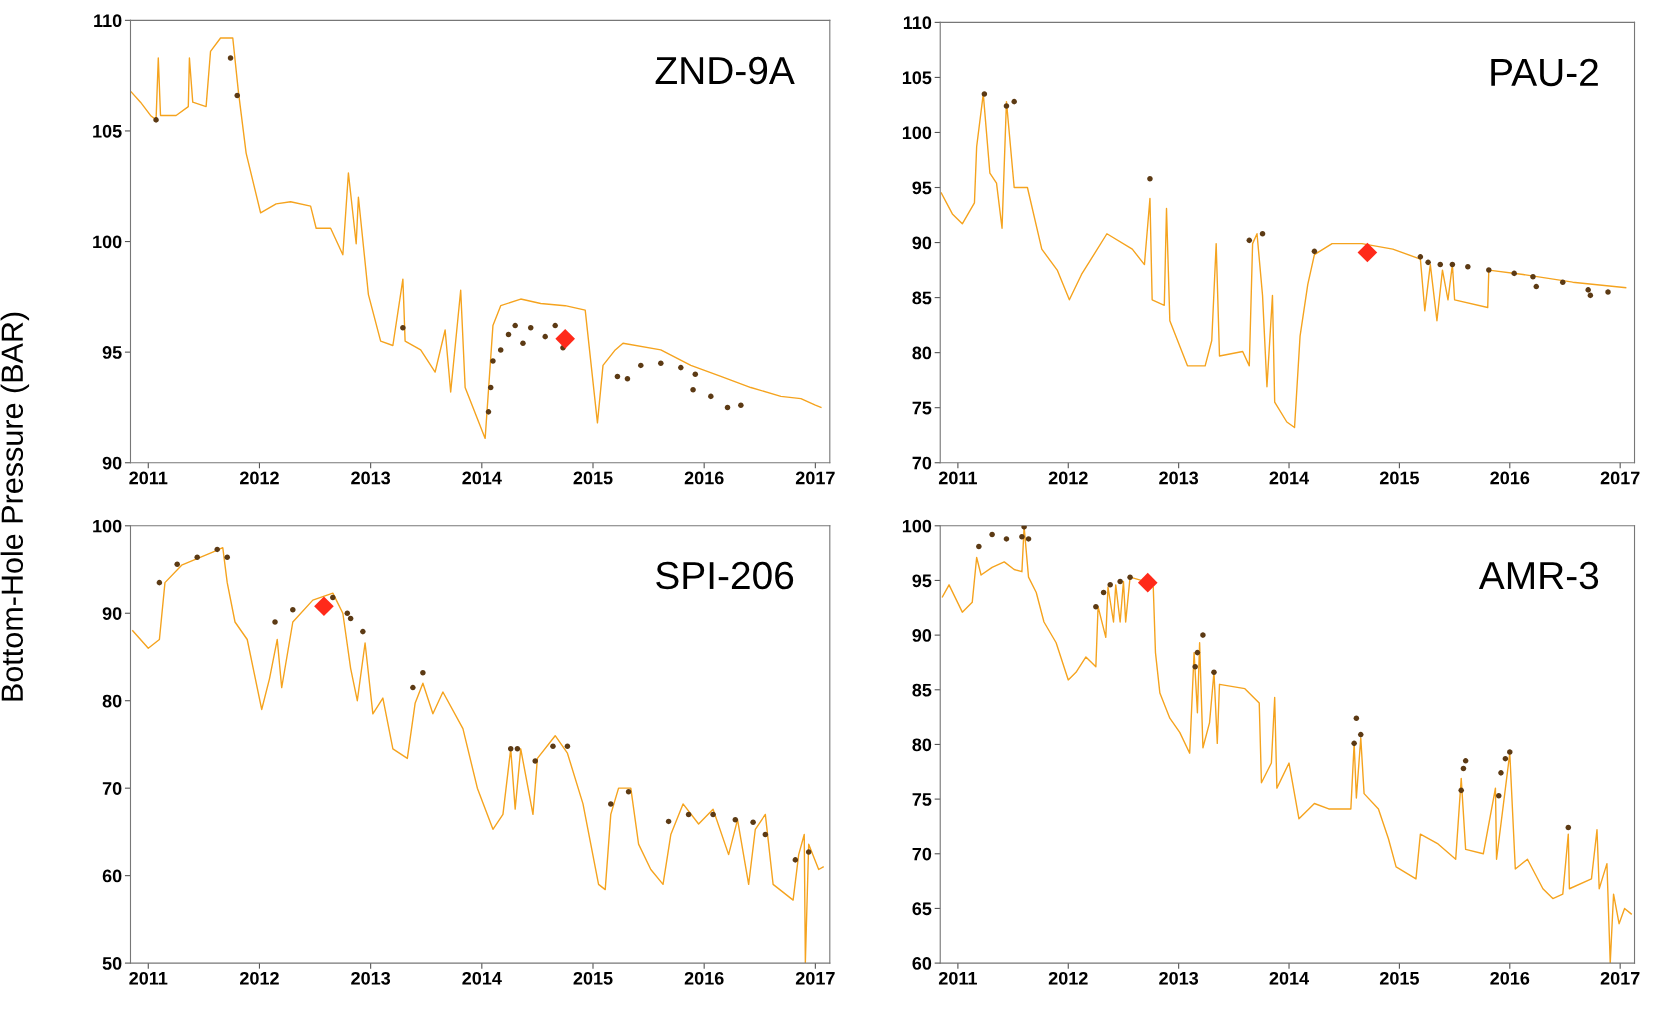 The width and height of the screenshot is (1673, 1017). What do you see at coordinates (725, 575) in the screenshot?
I see `text: SPI-206` at bounding box center [725, 575].